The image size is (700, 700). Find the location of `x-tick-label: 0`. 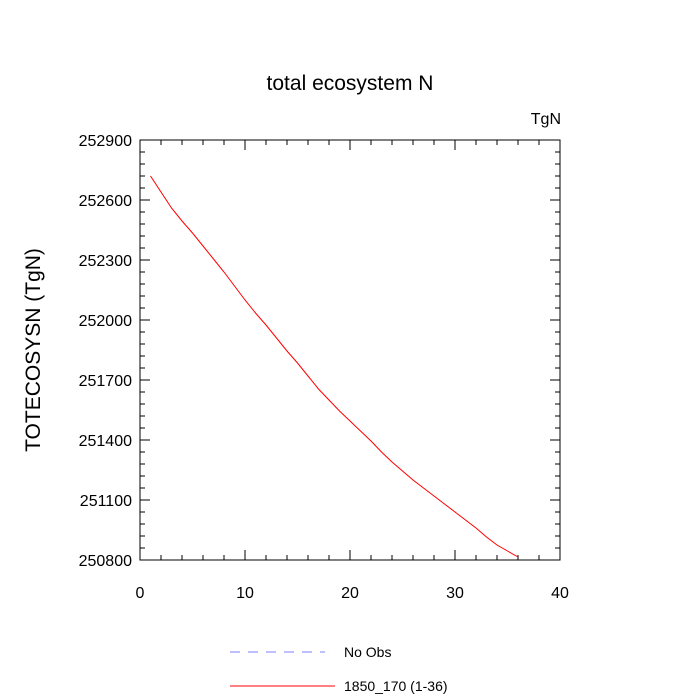

x-tick-label: 0 is located at coordinates (140, 593).